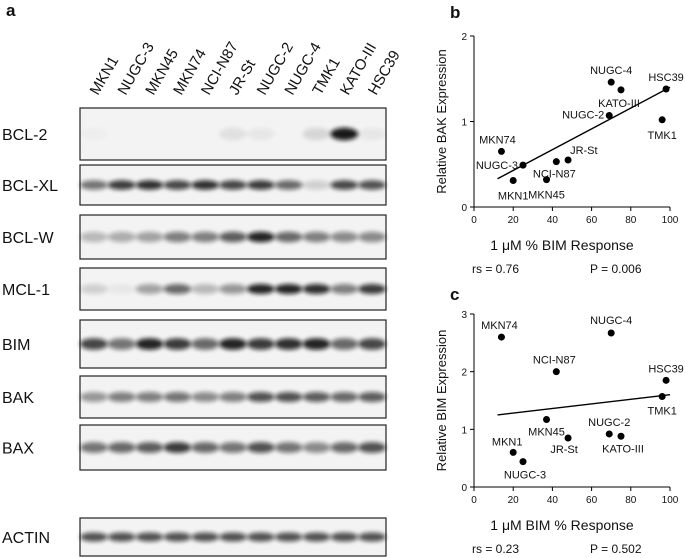 This screenshot has width=685, height=558. I want to click on point-label: NUGC-4, so click(611, 71).